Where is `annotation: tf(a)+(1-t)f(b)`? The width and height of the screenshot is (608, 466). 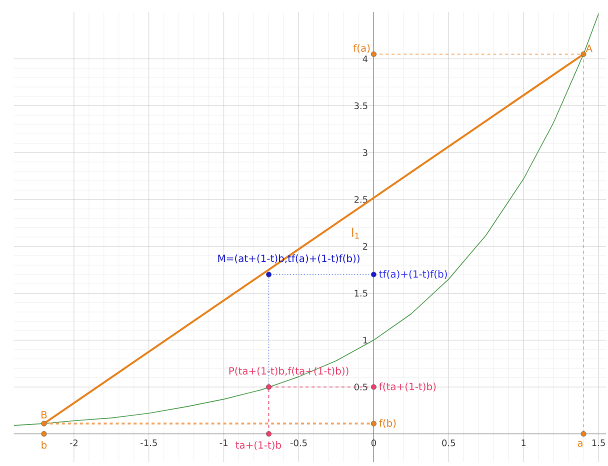 annotation: tf(a)+(1-t)f(b) is located at coordinates (413, 274).